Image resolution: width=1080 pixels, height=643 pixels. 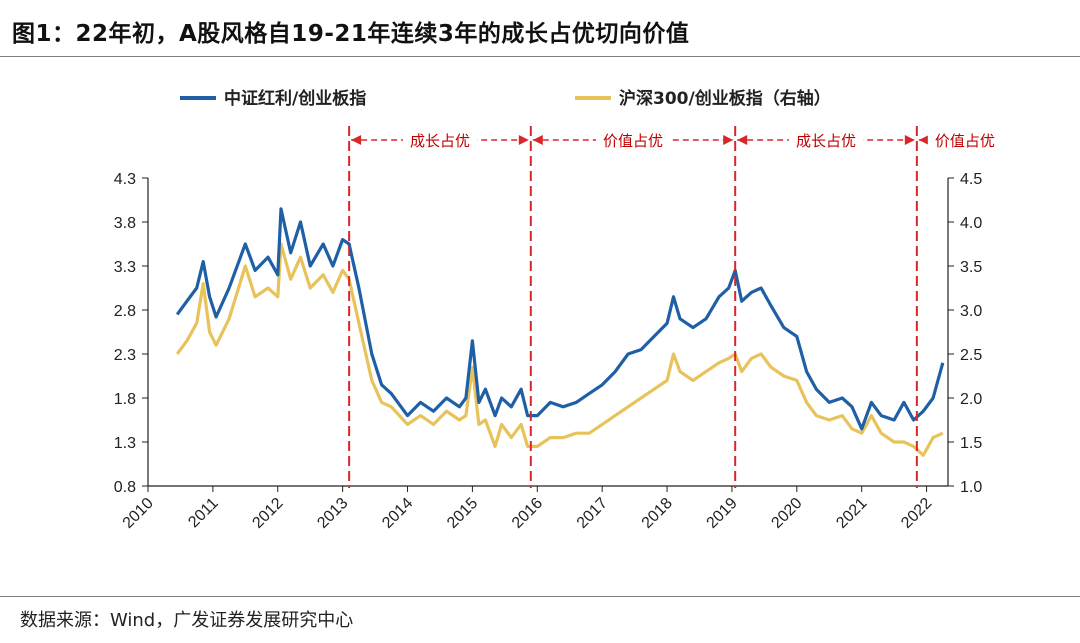 What do you see at coordinates (971, 487) in the screenshot?
I see `y-right-tick-label: 1.0` at bounding box center [971, 487].